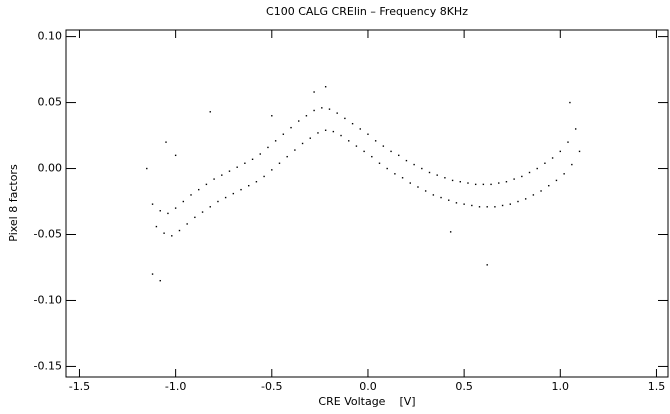 The image size is (670, 414). I want to click on y-axis-label: Pixel 8 factors, so click(13, 203).